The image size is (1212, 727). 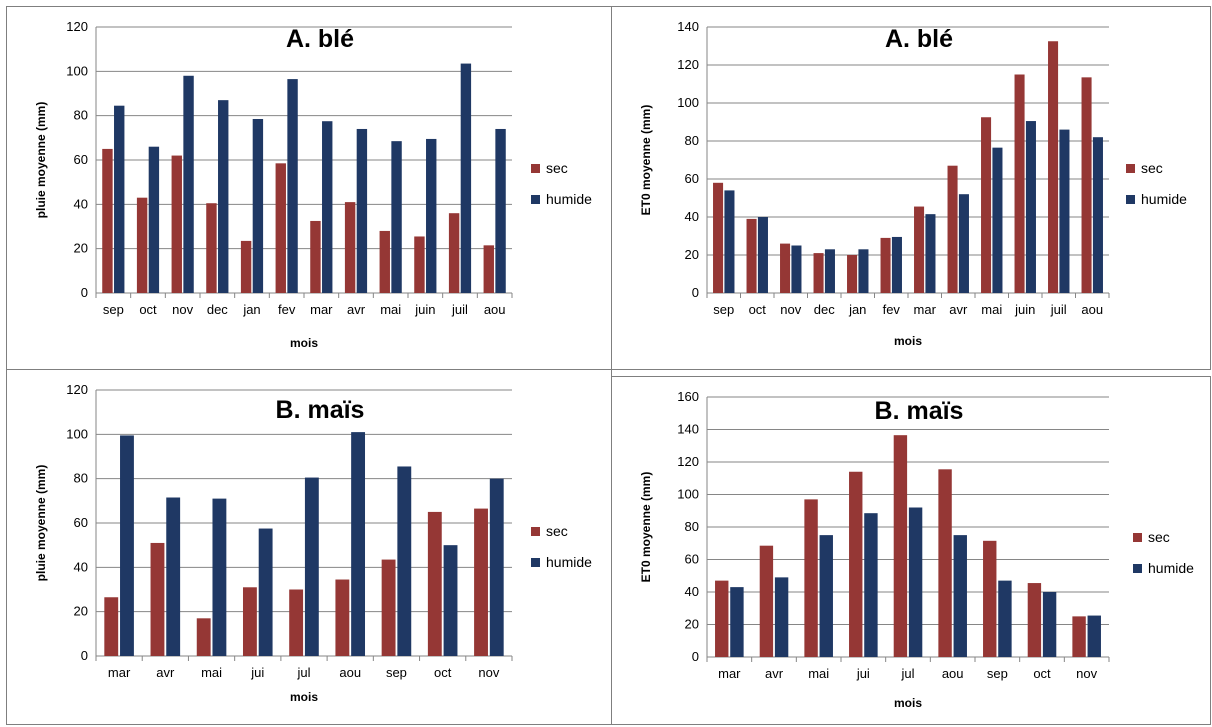 I want to click on x-tick-label: jul, so click(x=907, y=673).